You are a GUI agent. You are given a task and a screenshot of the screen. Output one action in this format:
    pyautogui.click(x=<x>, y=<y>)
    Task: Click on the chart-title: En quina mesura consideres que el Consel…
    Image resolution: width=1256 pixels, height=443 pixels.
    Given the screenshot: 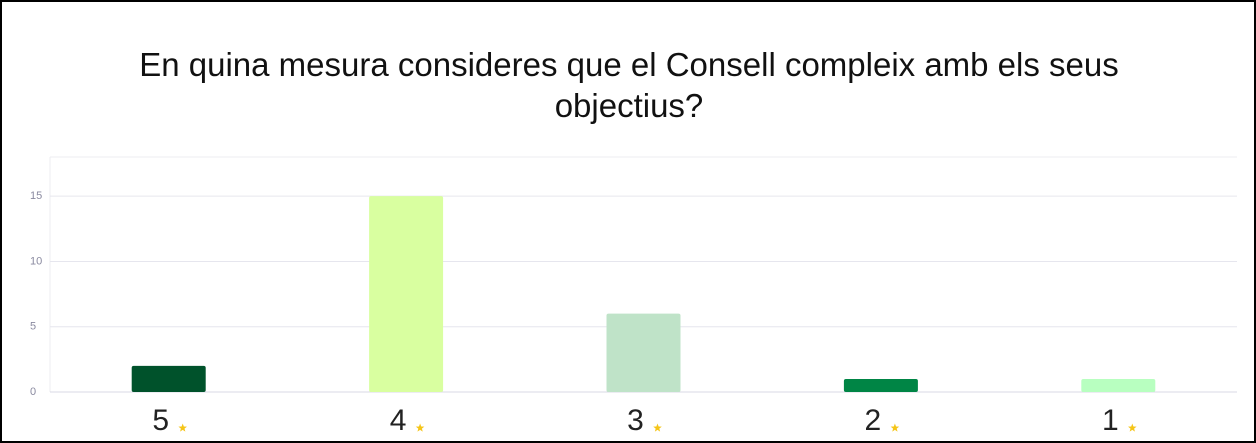 What is the action you would take?
    pyautogui.click(x=629, y=85)
    